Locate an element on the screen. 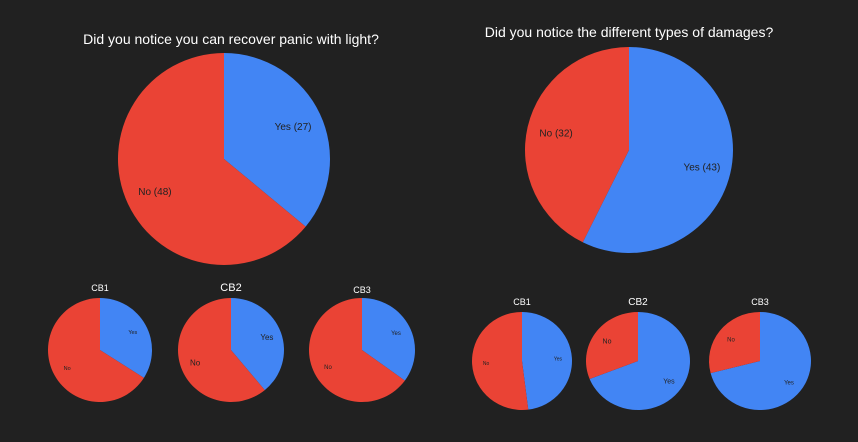  pie-chart-8: CB3 Yes No is located at coordinates (760, 353).